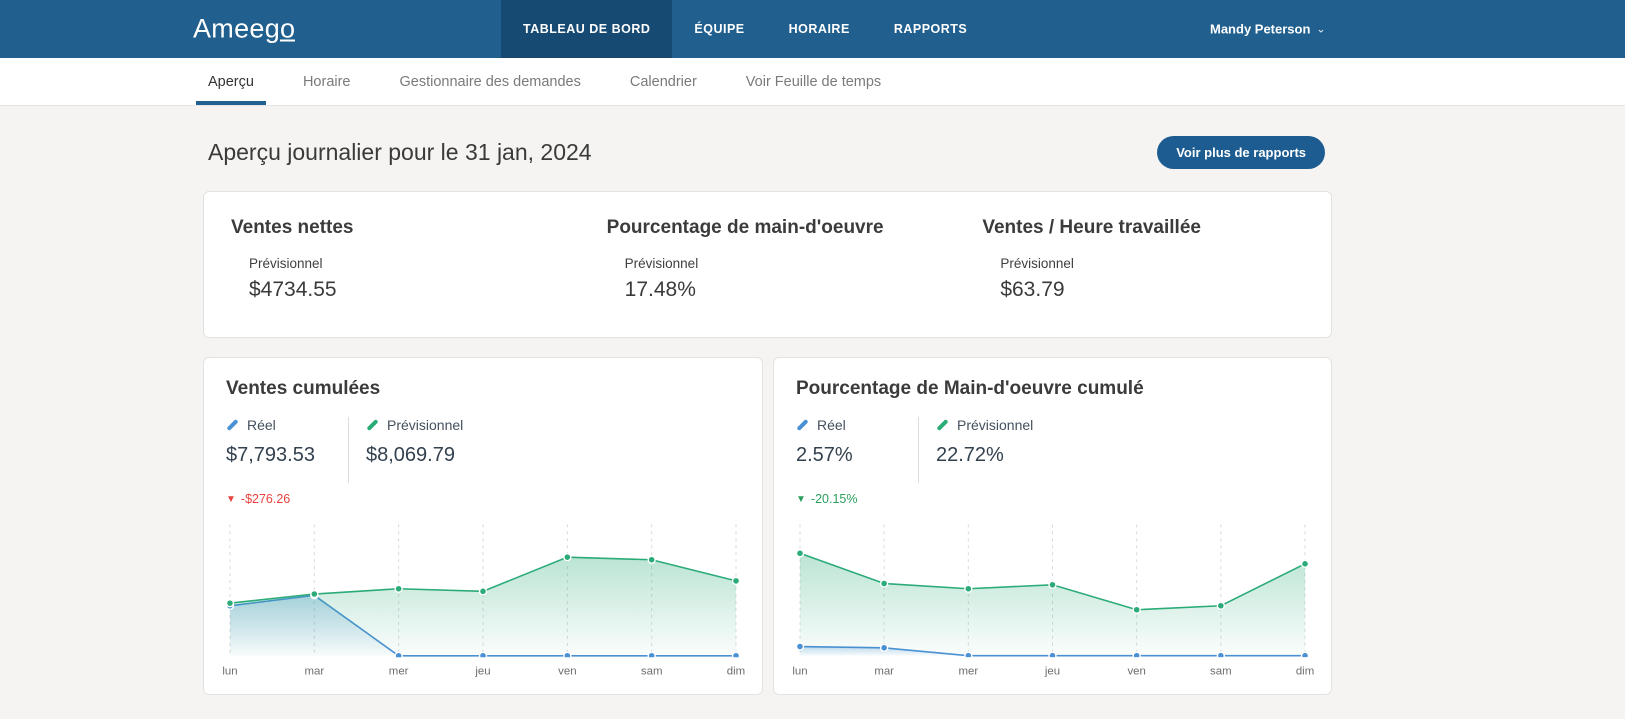 Image resolution: width=1625 pixels, height=719 pixels. What do you see at coordinates (1241, 152) in the screenshot?
I see `view-more-reports-button: Voir plus de rapports` at bounding box center [1241, 152].